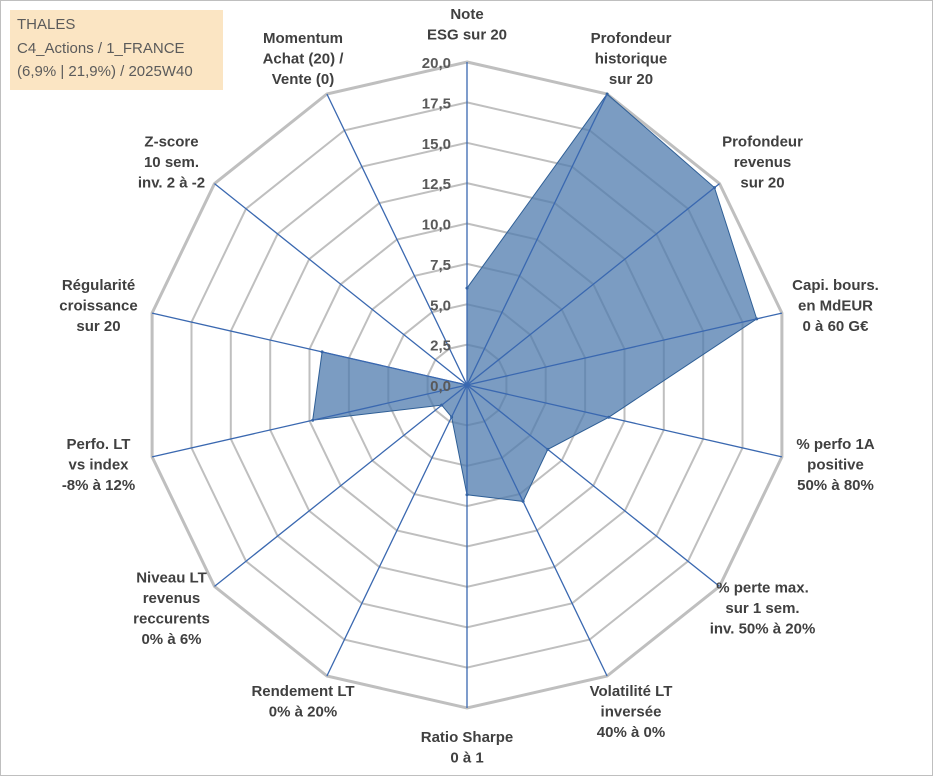 The image size is (933, 776). What do you see at coordinates (467, 748) in the screenshot?
I see `axis-label: Ratio Sharpe 0 à 1` at bounding box center [467, 748].